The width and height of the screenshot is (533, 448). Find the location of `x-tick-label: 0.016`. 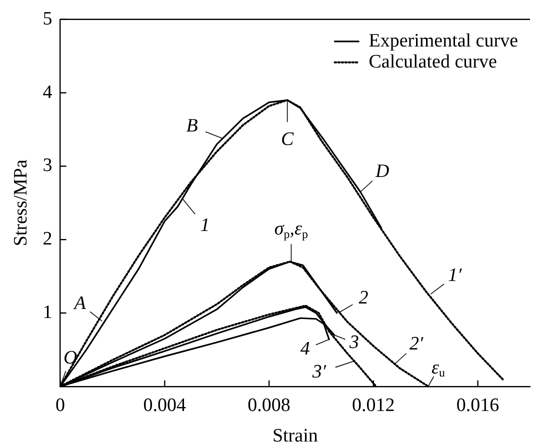

x-tick-label: 0.016 is located at coordinates (478, 405).